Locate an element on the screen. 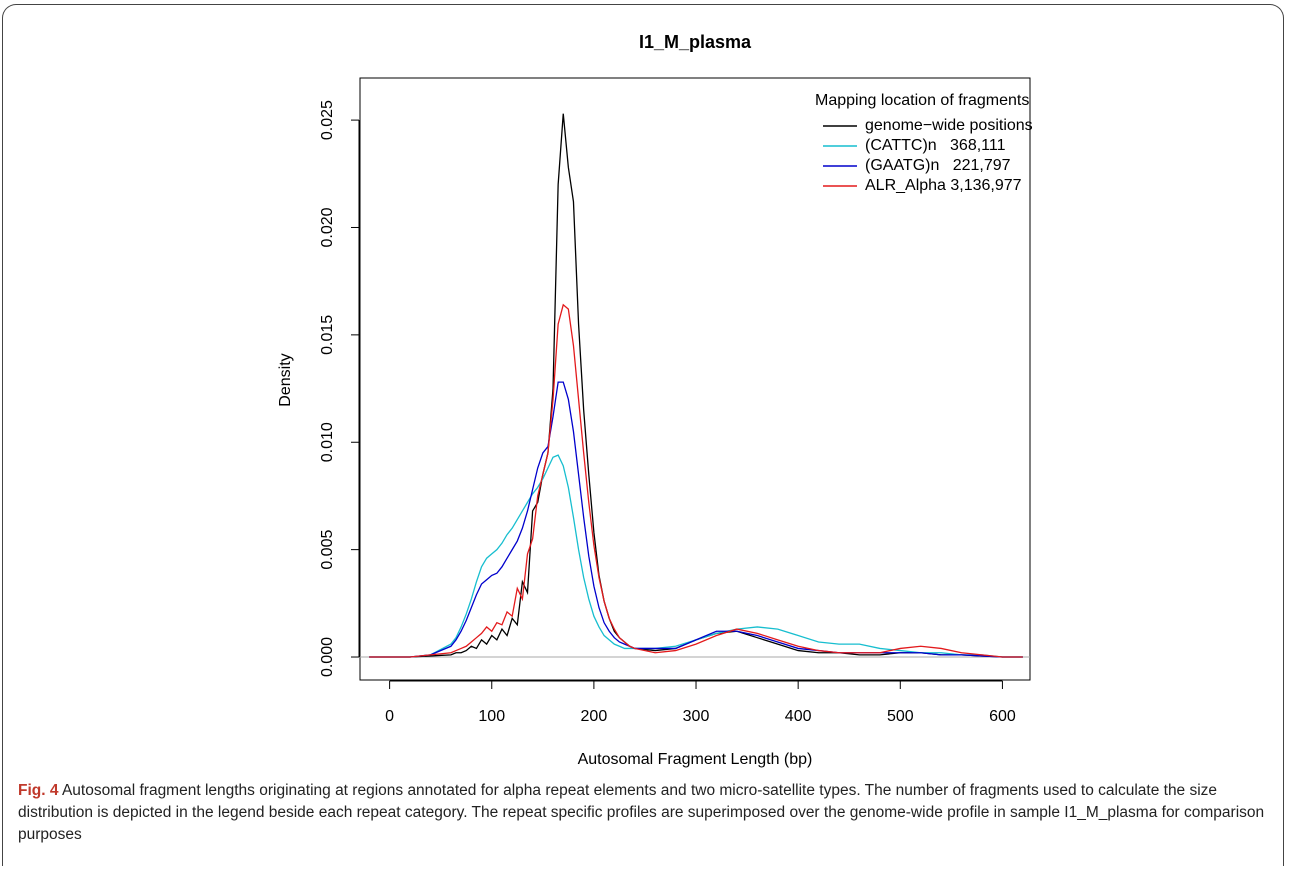 Image resolution: width=1290 pixels, height=869 pixels. x-tick-label: 500 is located at coordinates (900, 716).